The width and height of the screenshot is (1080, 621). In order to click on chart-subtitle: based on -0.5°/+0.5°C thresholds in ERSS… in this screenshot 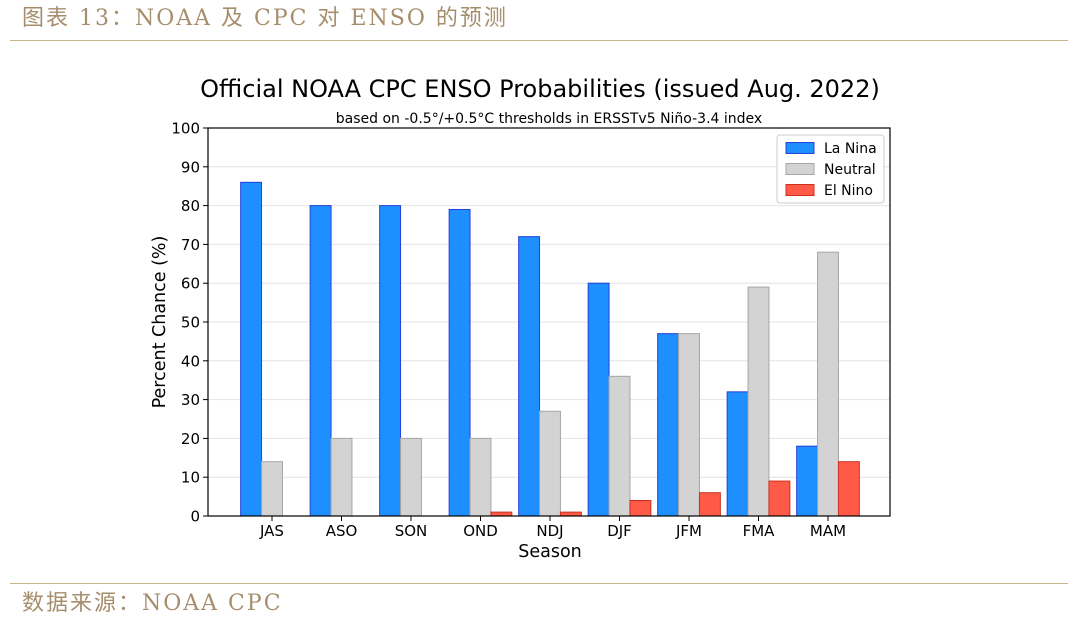, I will do `click(549, 119)`.